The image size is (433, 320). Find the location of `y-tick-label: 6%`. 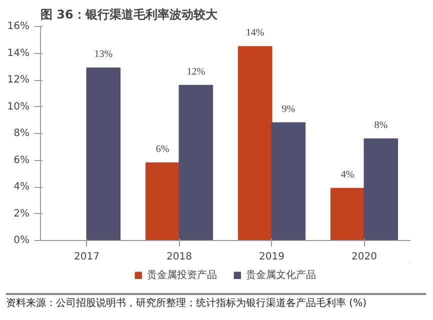

y-tick-label: 6% is located at coordinates (22, 160).